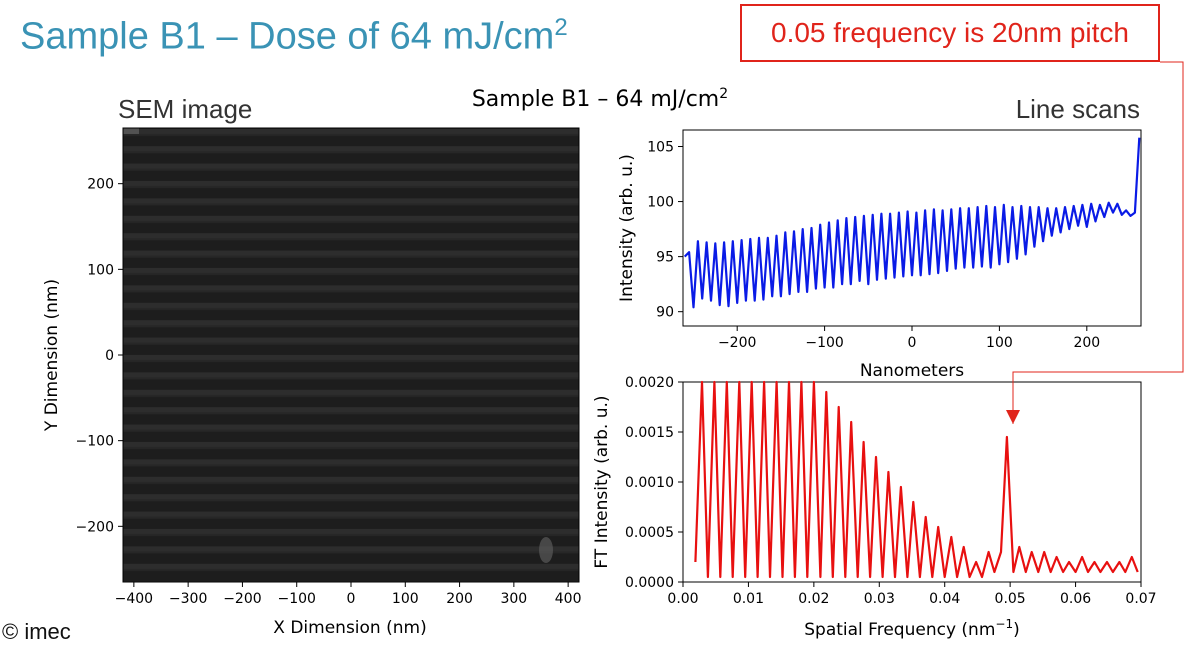 This screenshot has height=648, width=1200. Describe the element at coordinates (912, 223) in the screenshot. I see `linescan-series-line` at that location.